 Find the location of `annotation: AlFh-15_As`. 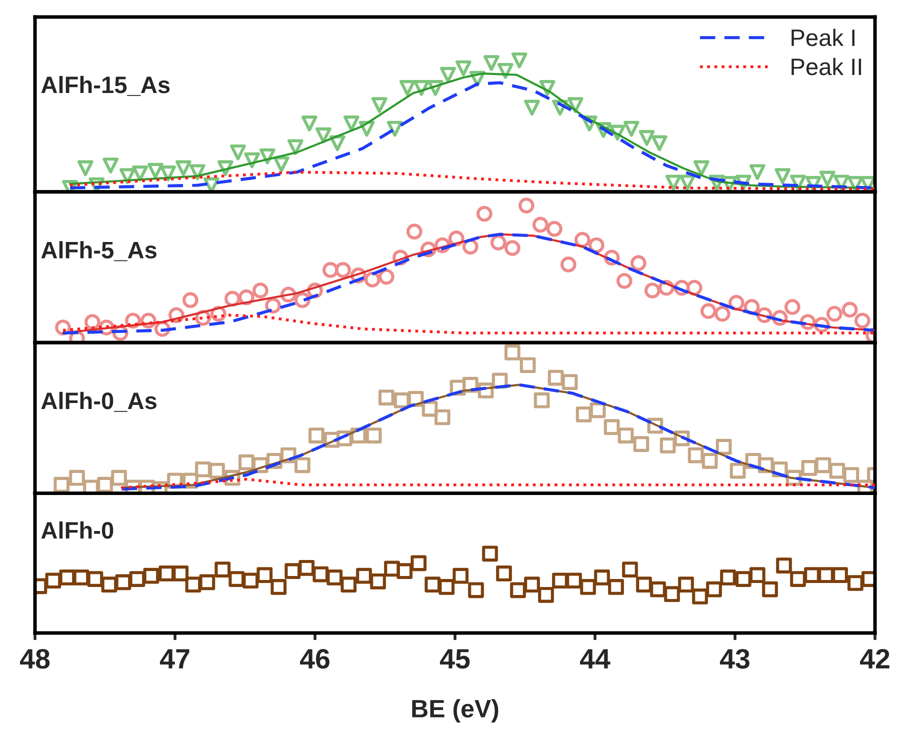

annotation: AlFh-15_As is located at coordinates (105, 86).